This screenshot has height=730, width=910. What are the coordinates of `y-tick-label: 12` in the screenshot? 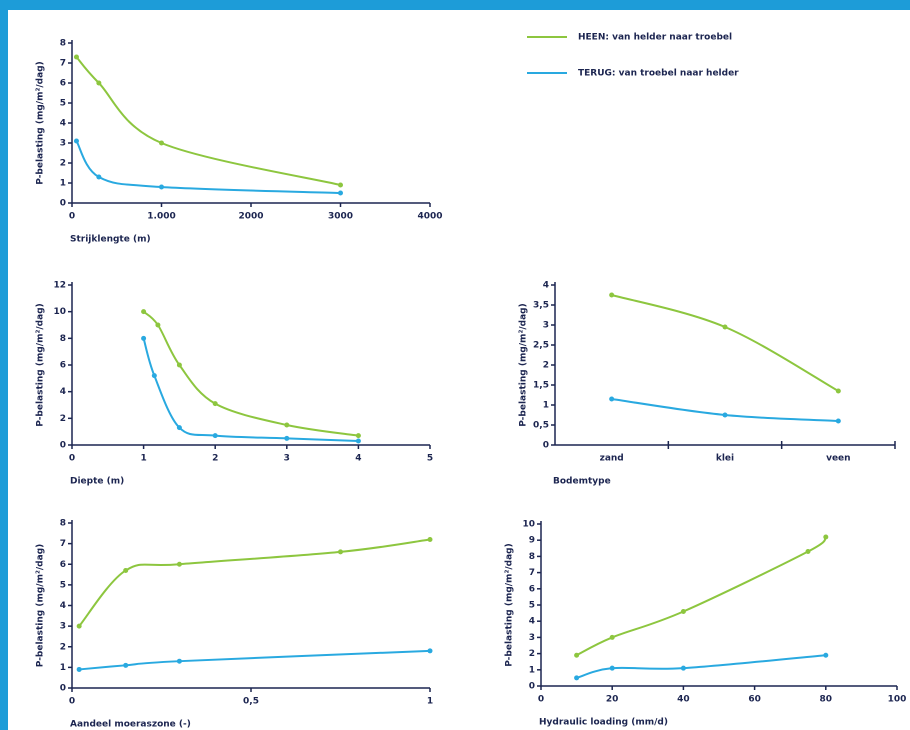 It's located at (59, 286).